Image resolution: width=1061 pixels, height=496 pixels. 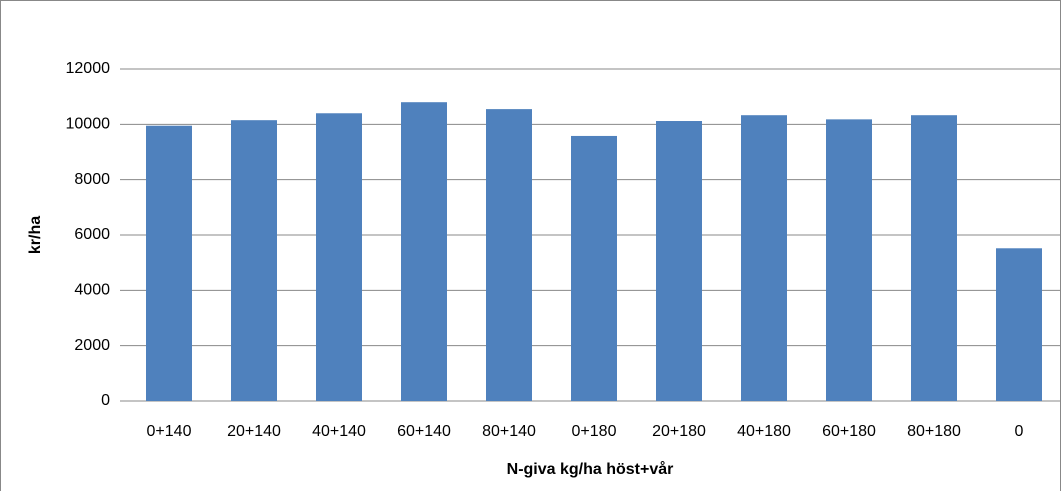 I want to click on x-tick-label: 0, so click(x=1019, y=431).